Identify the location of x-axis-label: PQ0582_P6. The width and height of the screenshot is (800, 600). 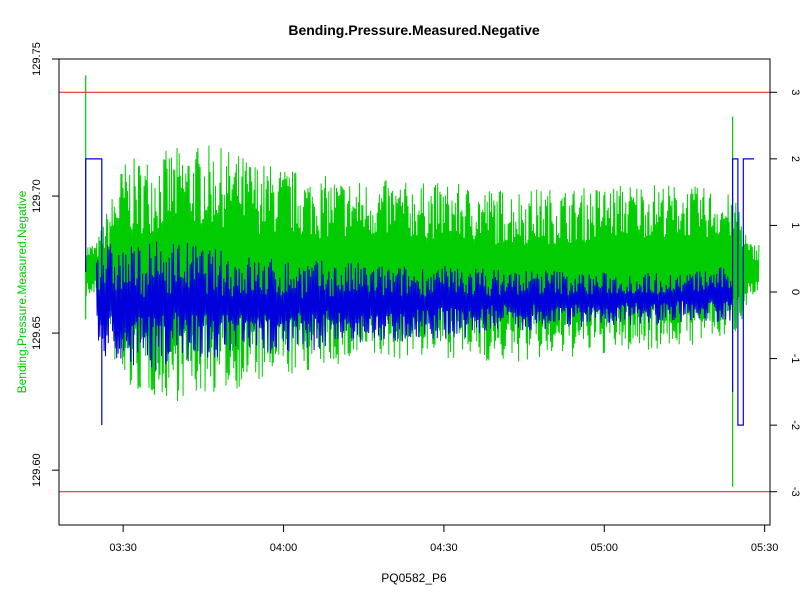
(414, 578).